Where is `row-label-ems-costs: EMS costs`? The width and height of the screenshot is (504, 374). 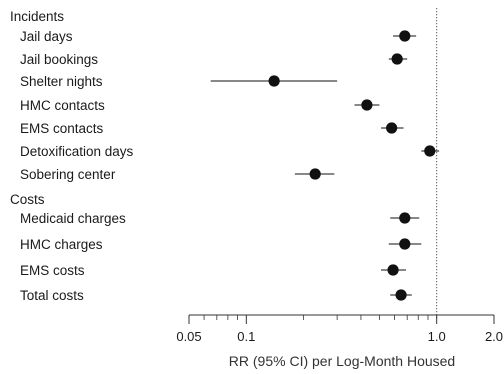 row-label-ems-costs: EMS costs is located at coordinates (52, 270).